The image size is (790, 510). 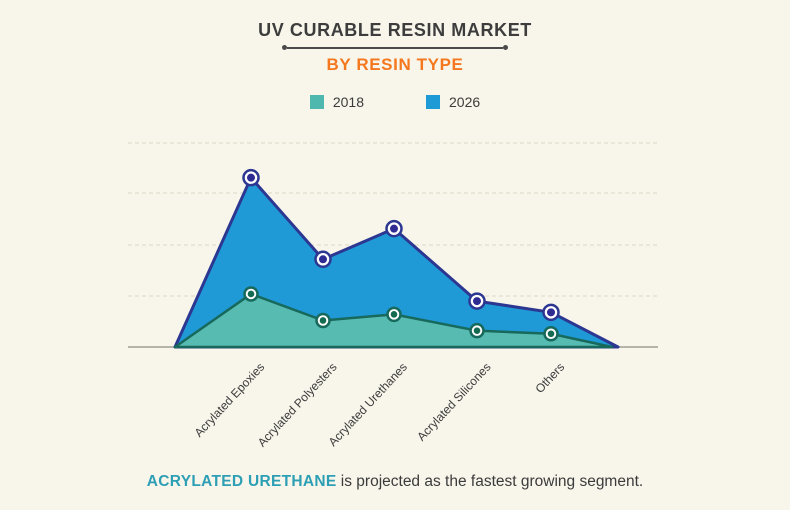 I want to click on divider-dot-left, so click(x=284, y=47).